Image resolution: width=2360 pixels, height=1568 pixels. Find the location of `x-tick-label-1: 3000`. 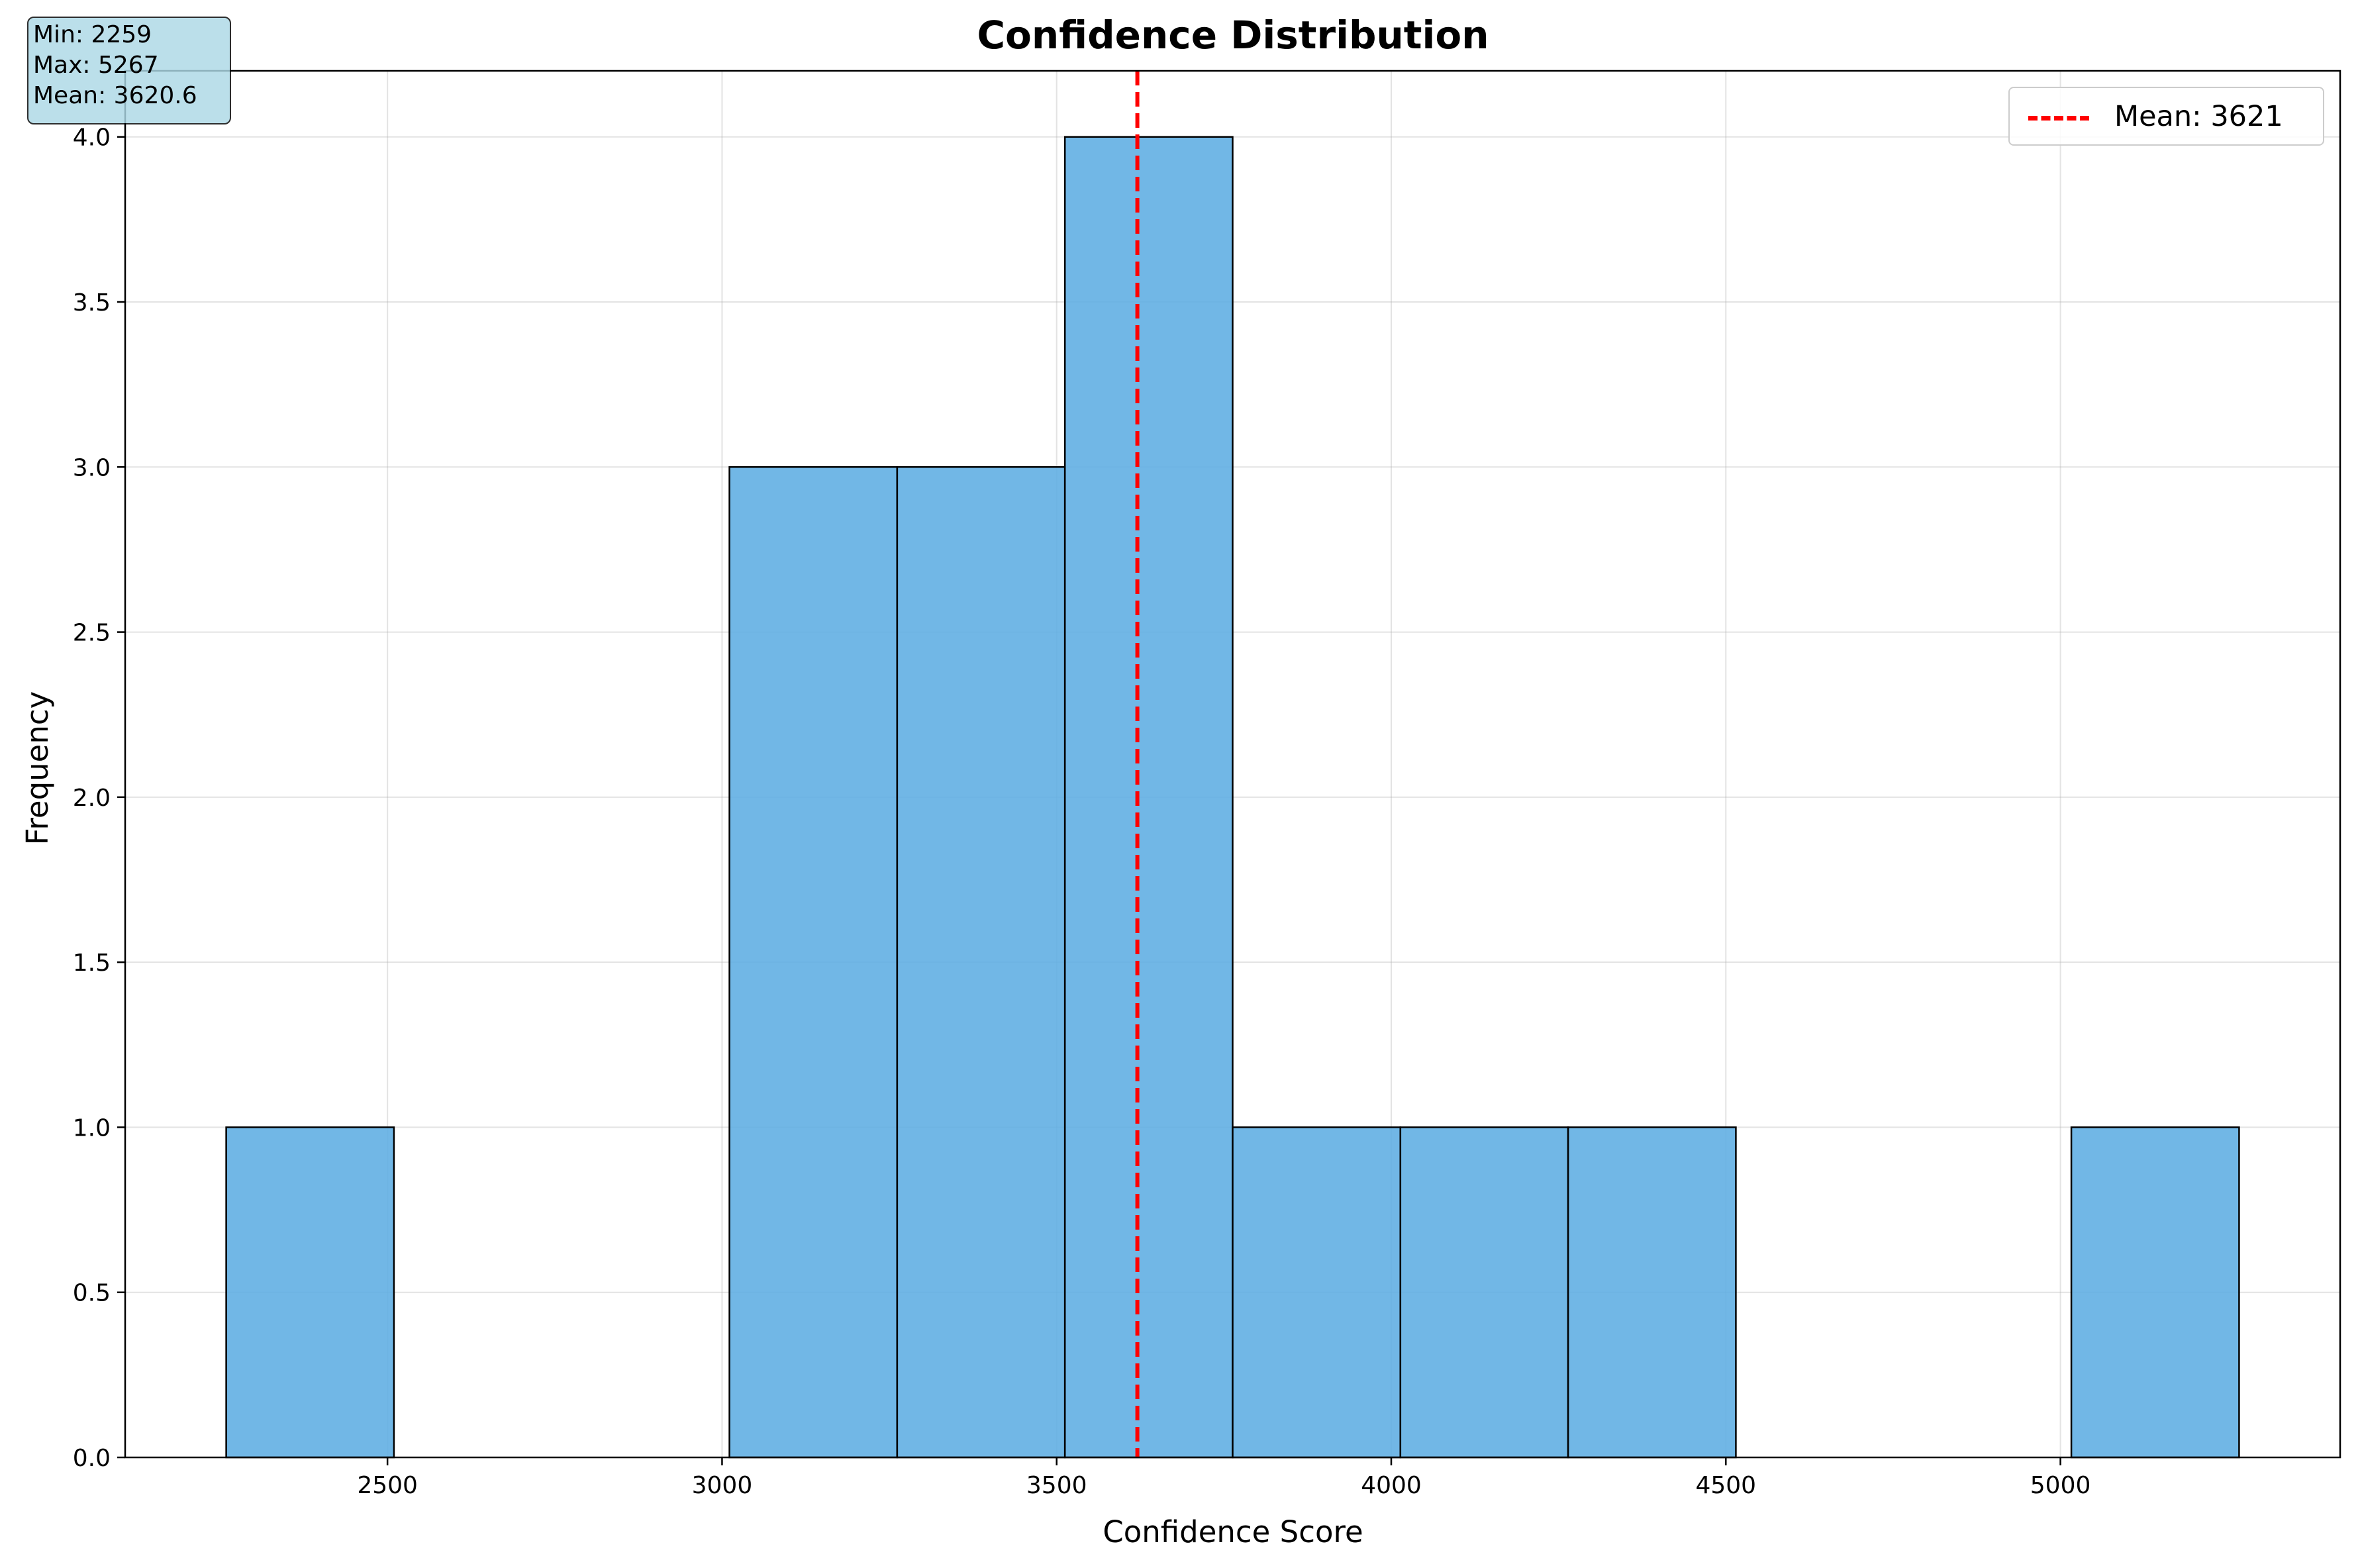

x-tick-label-1: 3000 is located at coordinates (722, 1485).